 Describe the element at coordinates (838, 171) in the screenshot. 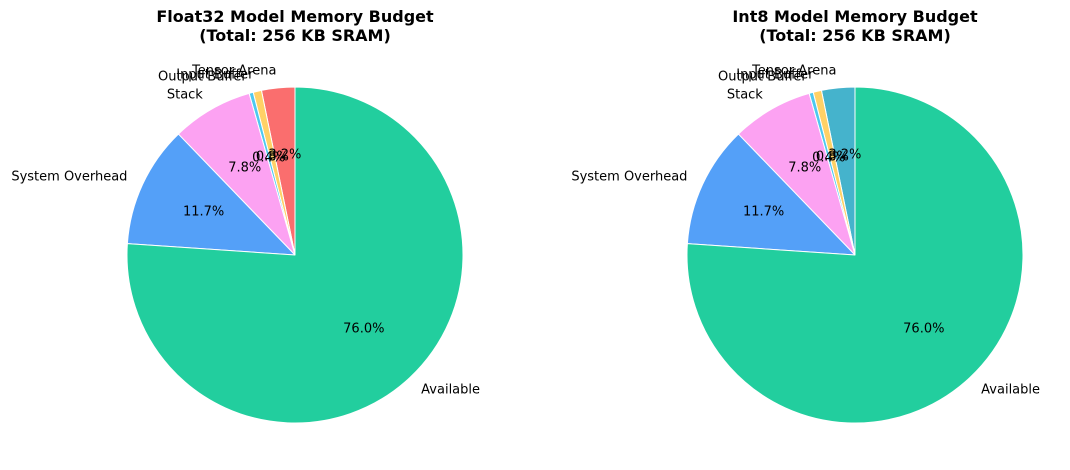

I see `pie-slice-tensor-arena` at that location.